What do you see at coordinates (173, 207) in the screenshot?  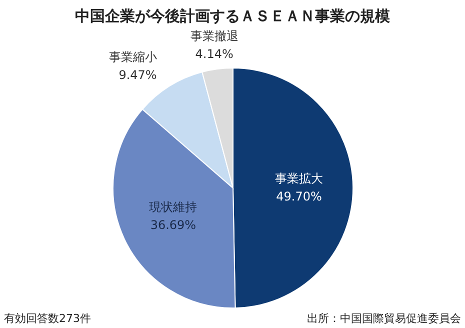 I see `slice-label: 現状維持` at bounding box center [173, 207].